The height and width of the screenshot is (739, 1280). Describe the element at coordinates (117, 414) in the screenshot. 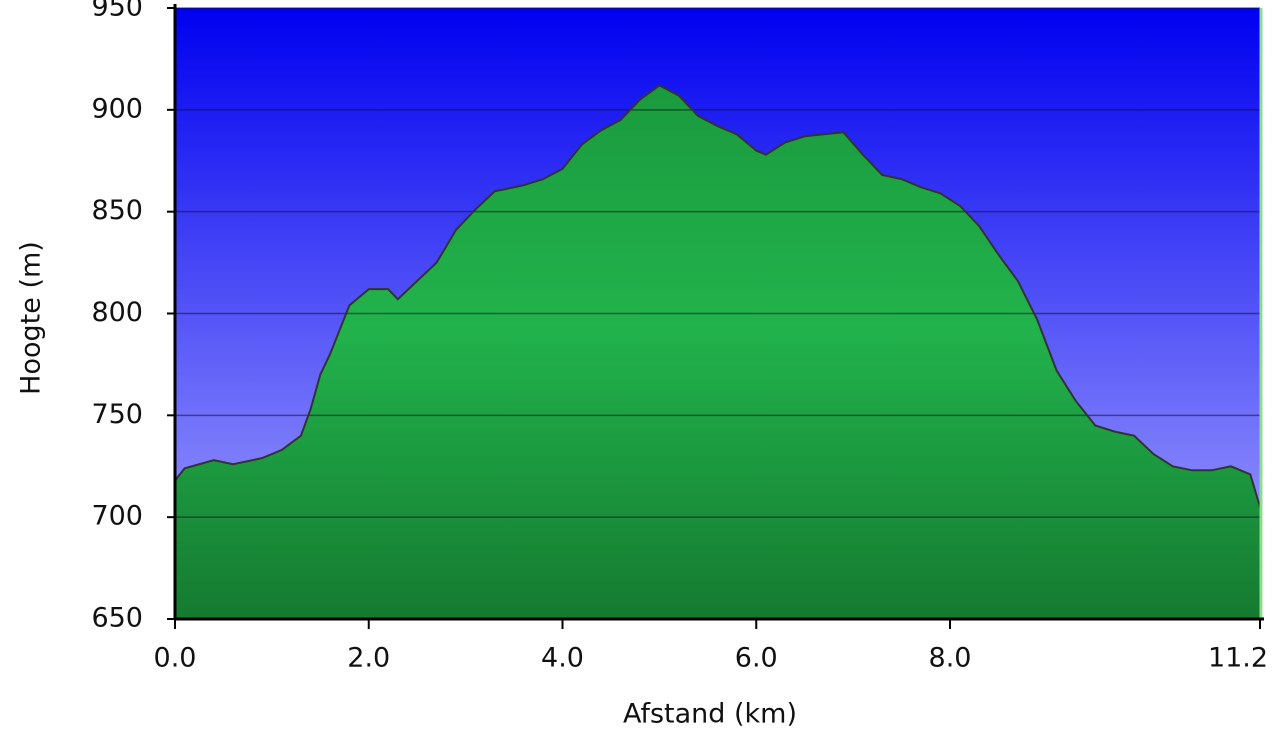

I see `y-tick-label: 750` at that location.